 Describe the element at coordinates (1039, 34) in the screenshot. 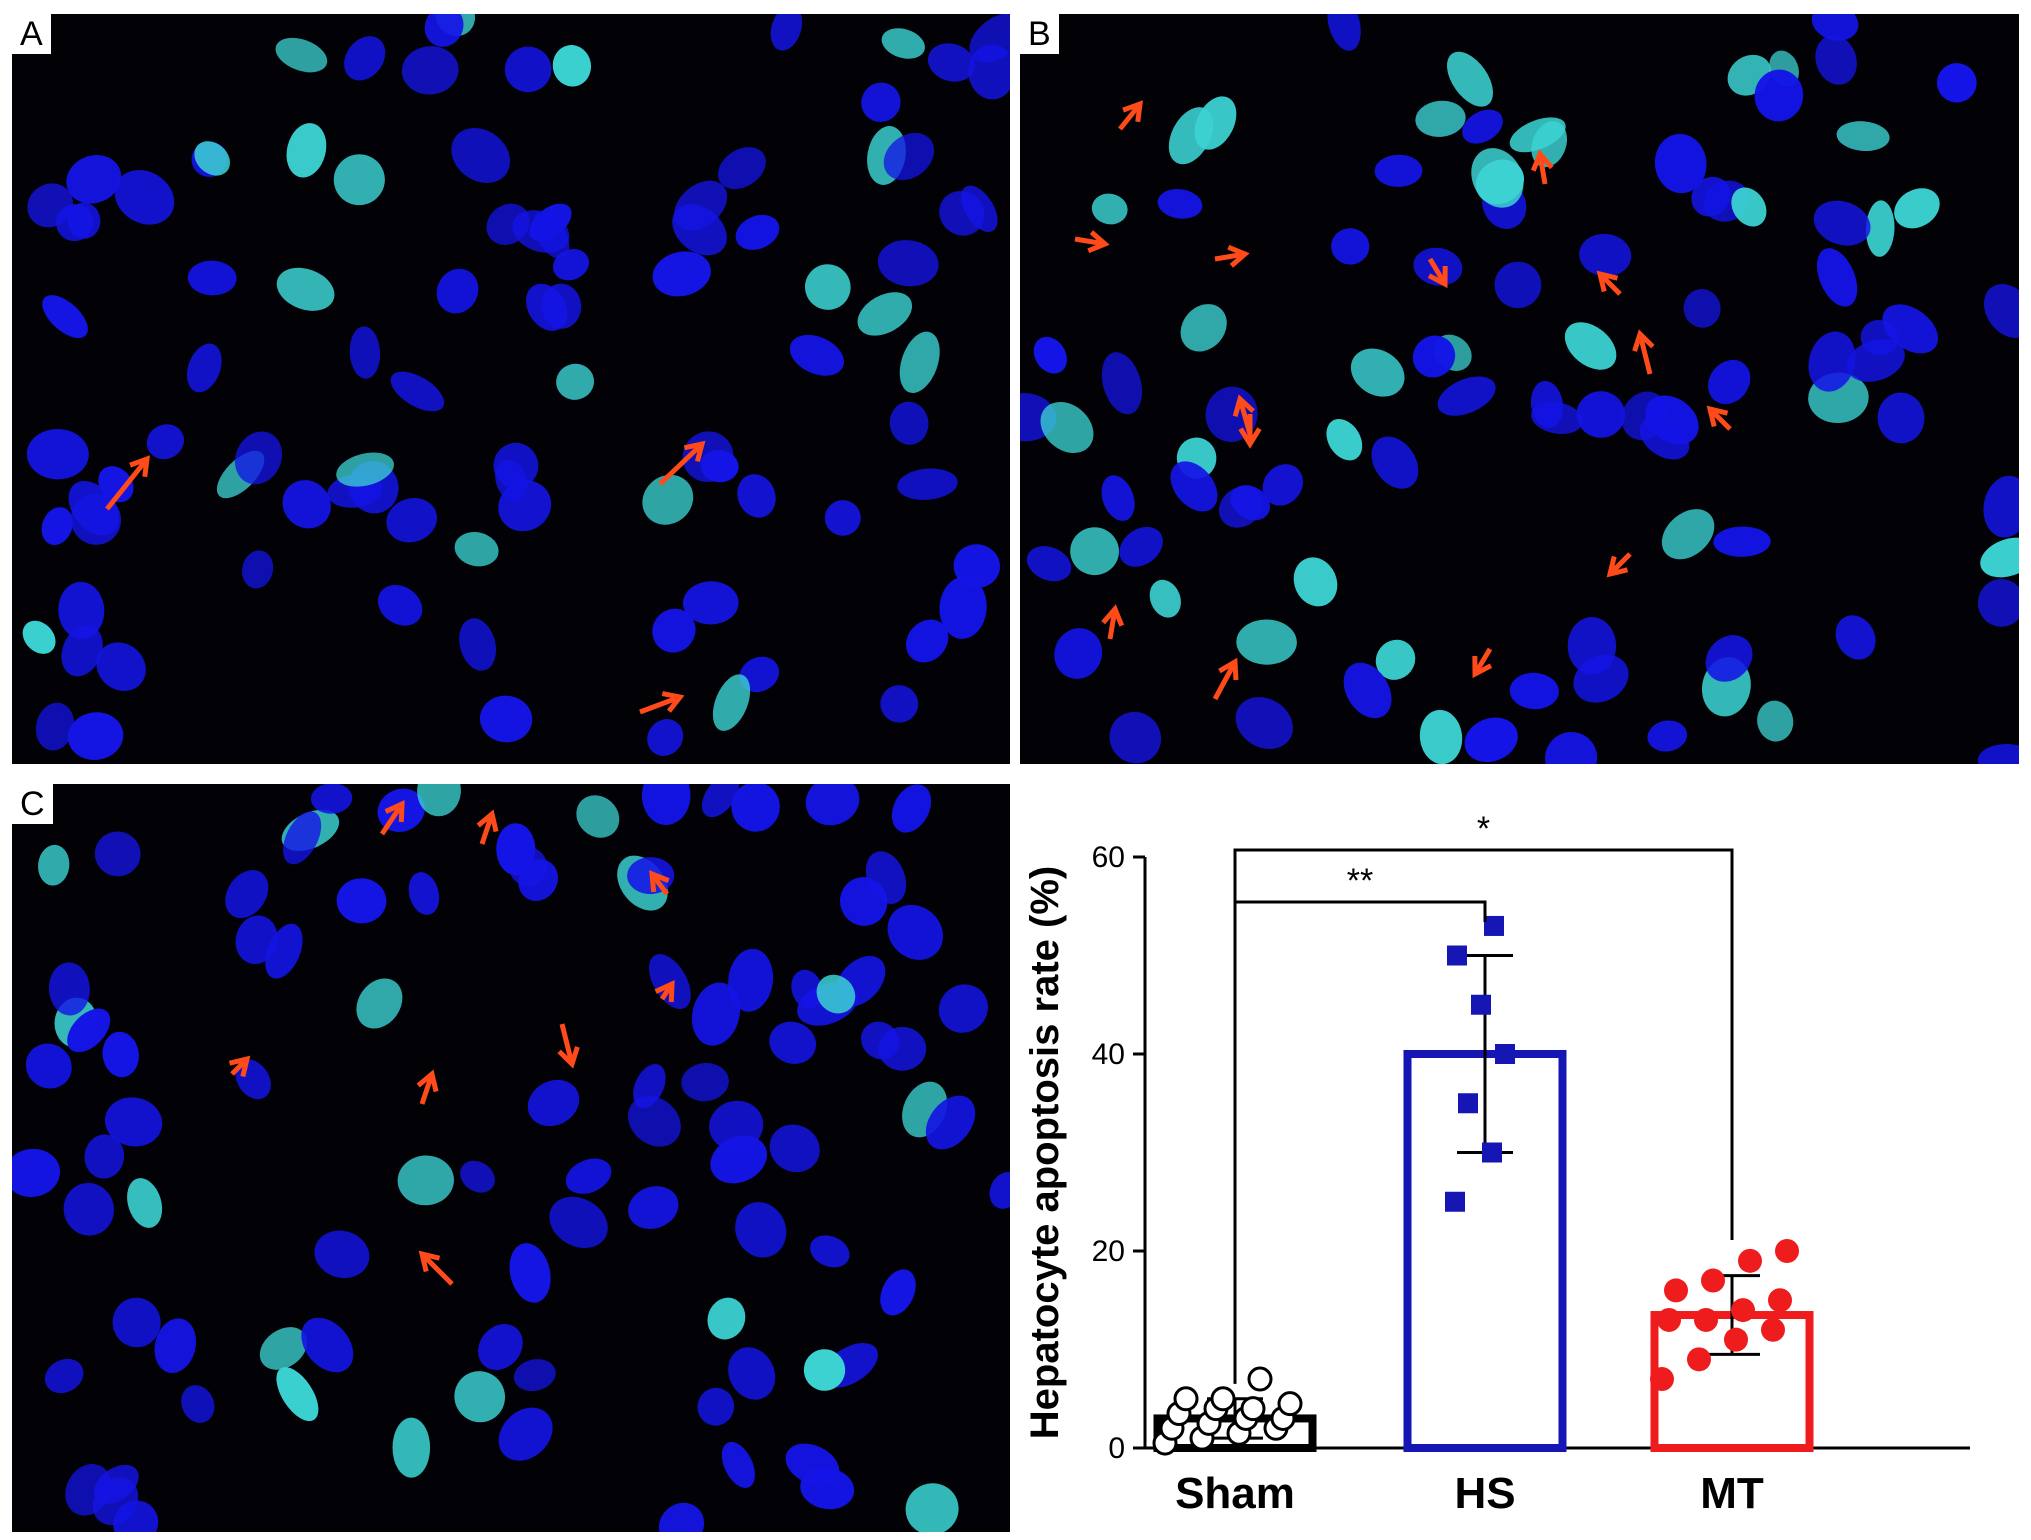

I see `panel-label-b: B` at that location.